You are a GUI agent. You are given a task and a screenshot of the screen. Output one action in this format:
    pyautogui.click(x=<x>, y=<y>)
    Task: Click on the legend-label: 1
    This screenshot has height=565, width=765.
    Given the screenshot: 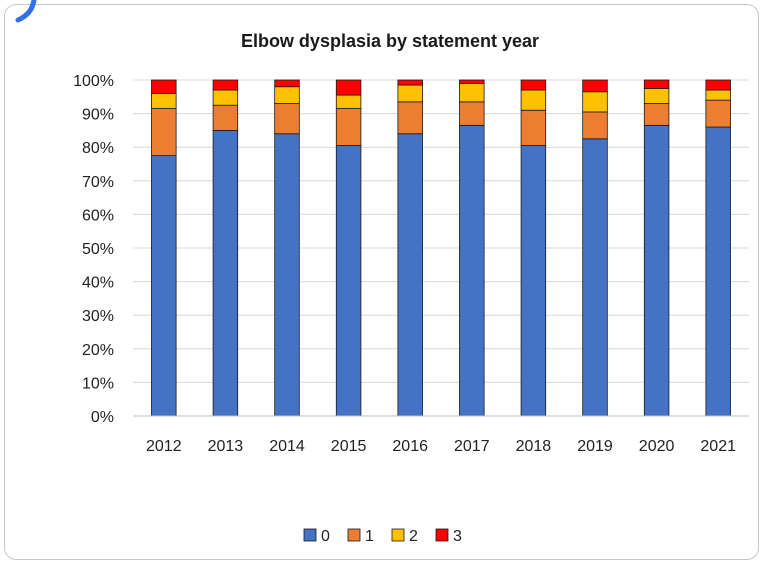 What is the action you would take?
    pyautogui.click(x=369, y=536)
    